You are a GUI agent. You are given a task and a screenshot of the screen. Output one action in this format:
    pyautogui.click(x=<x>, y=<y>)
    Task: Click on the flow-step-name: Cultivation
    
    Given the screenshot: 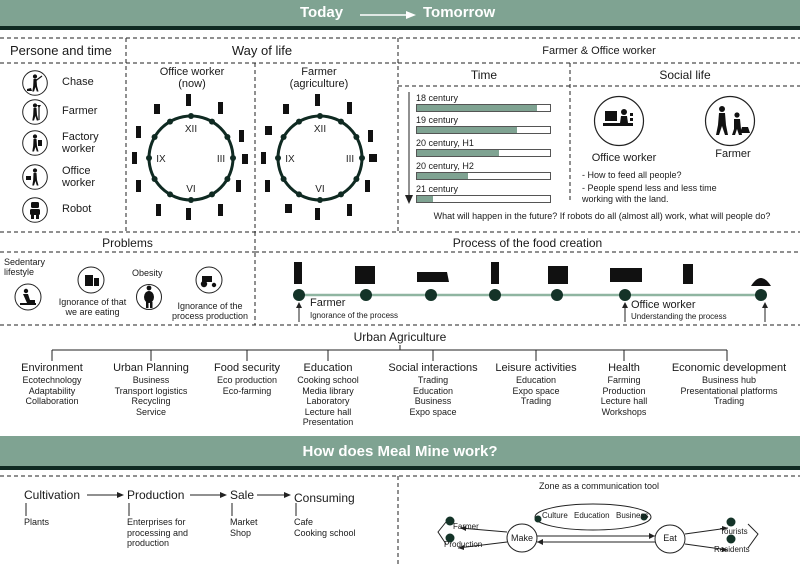 What is the action you would take?
    pyautogui.click(x=52, y=495)
    